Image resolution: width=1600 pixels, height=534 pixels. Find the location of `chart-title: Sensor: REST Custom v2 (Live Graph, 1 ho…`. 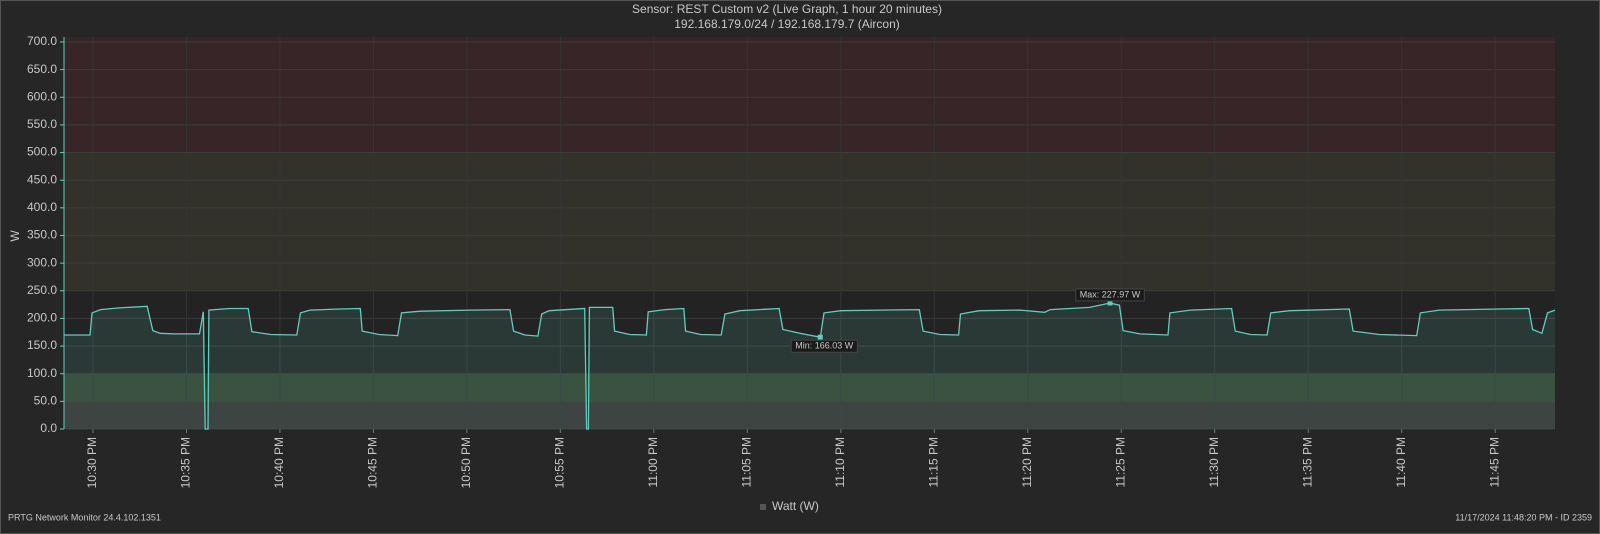

chart-title: Sensor: REST Custom v2 (Live Graph, 1 ho… is located at coordinates (787, 9).